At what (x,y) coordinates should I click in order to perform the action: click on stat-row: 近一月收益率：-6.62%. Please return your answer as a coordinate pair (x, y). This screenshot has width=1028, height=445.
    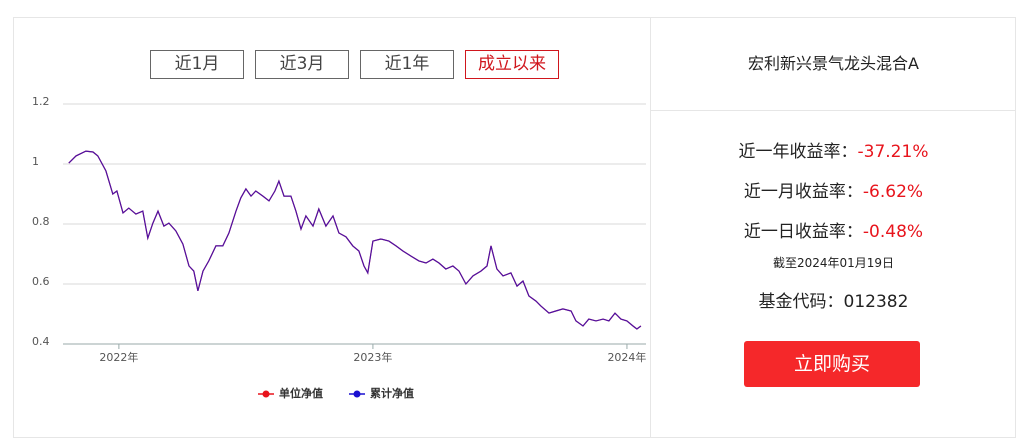
    Looking at the image, I should click on (833, 192).